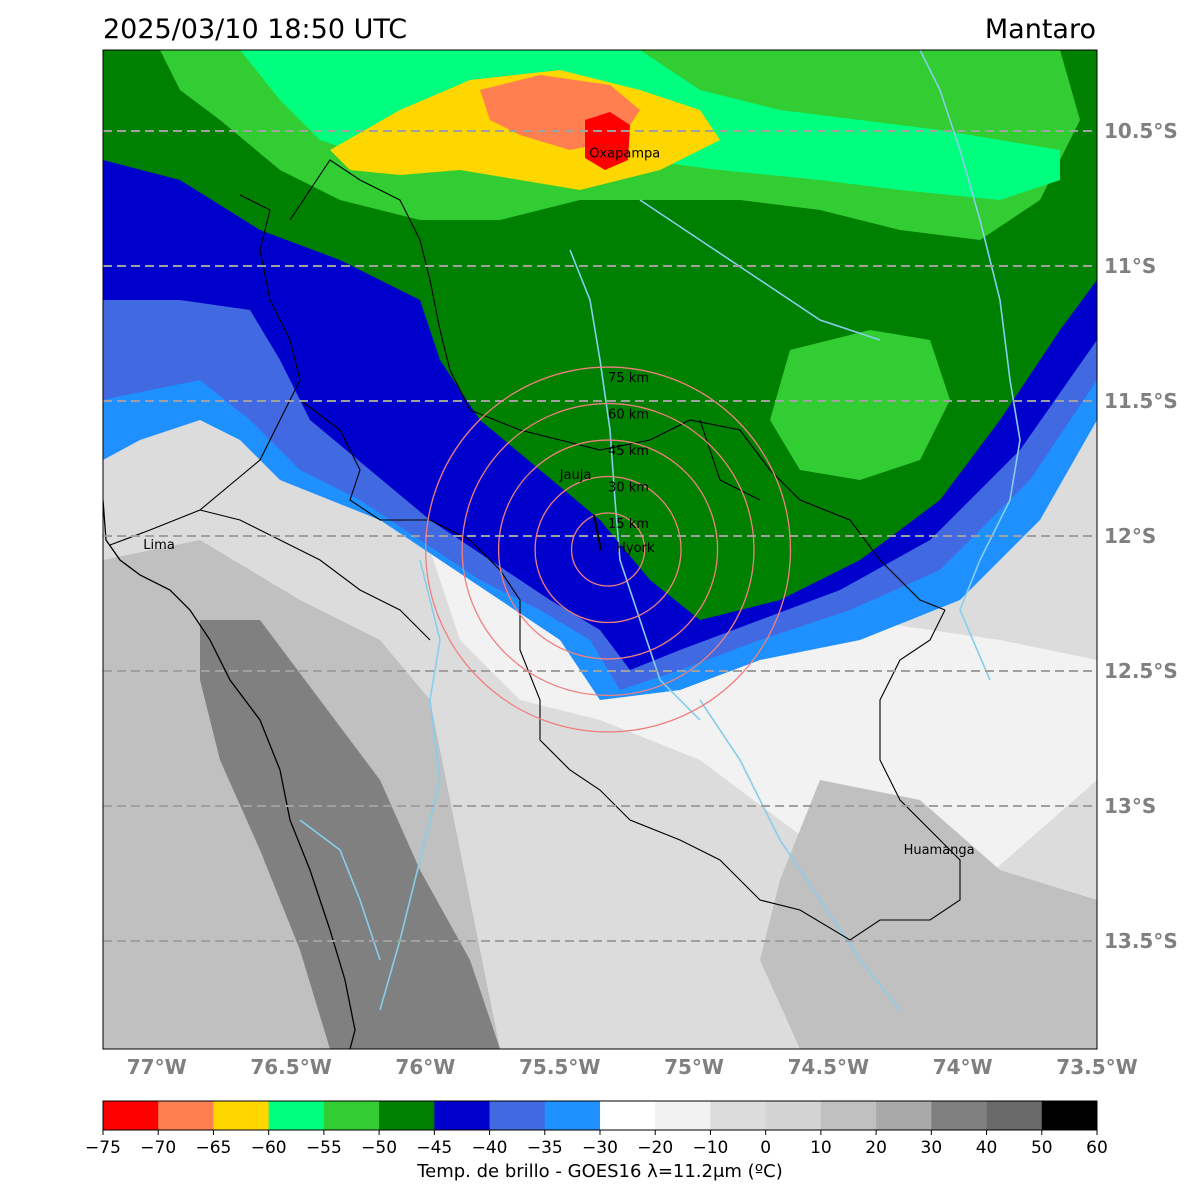 This screenshot has width=1200, height=1200. What do you see at coordinates (1130, 806) in the screenshot?
I see `lat-label: 13°S` at bounding box center [1130, 806].